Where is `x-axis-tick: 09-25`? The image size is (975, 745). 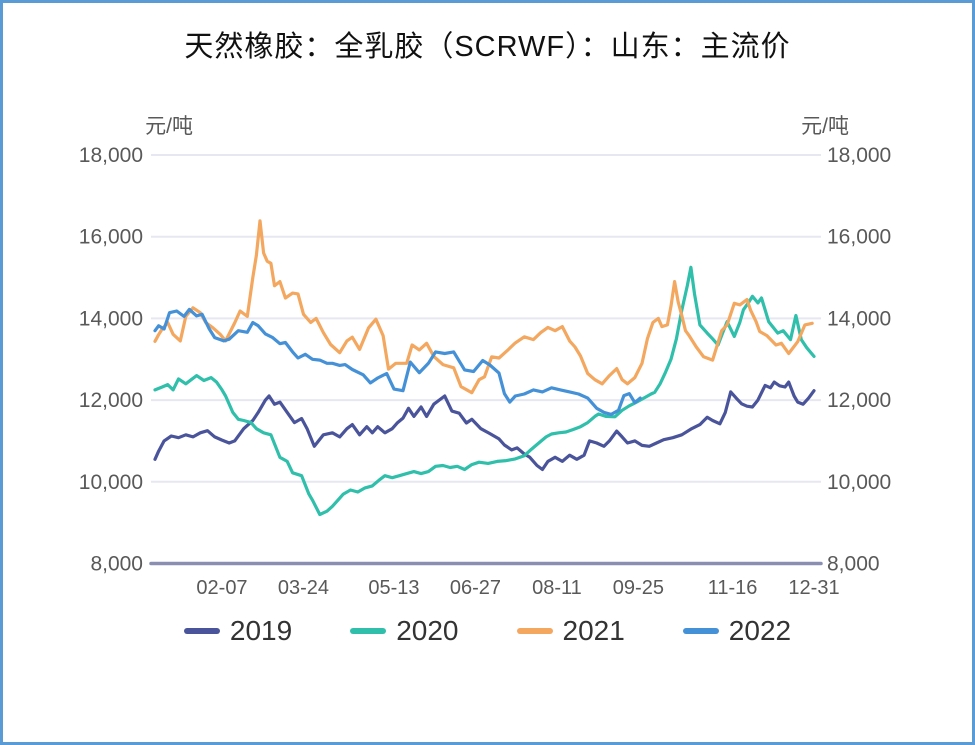
x-axis-tick: 09-25 is located at coordinates (638, 588).